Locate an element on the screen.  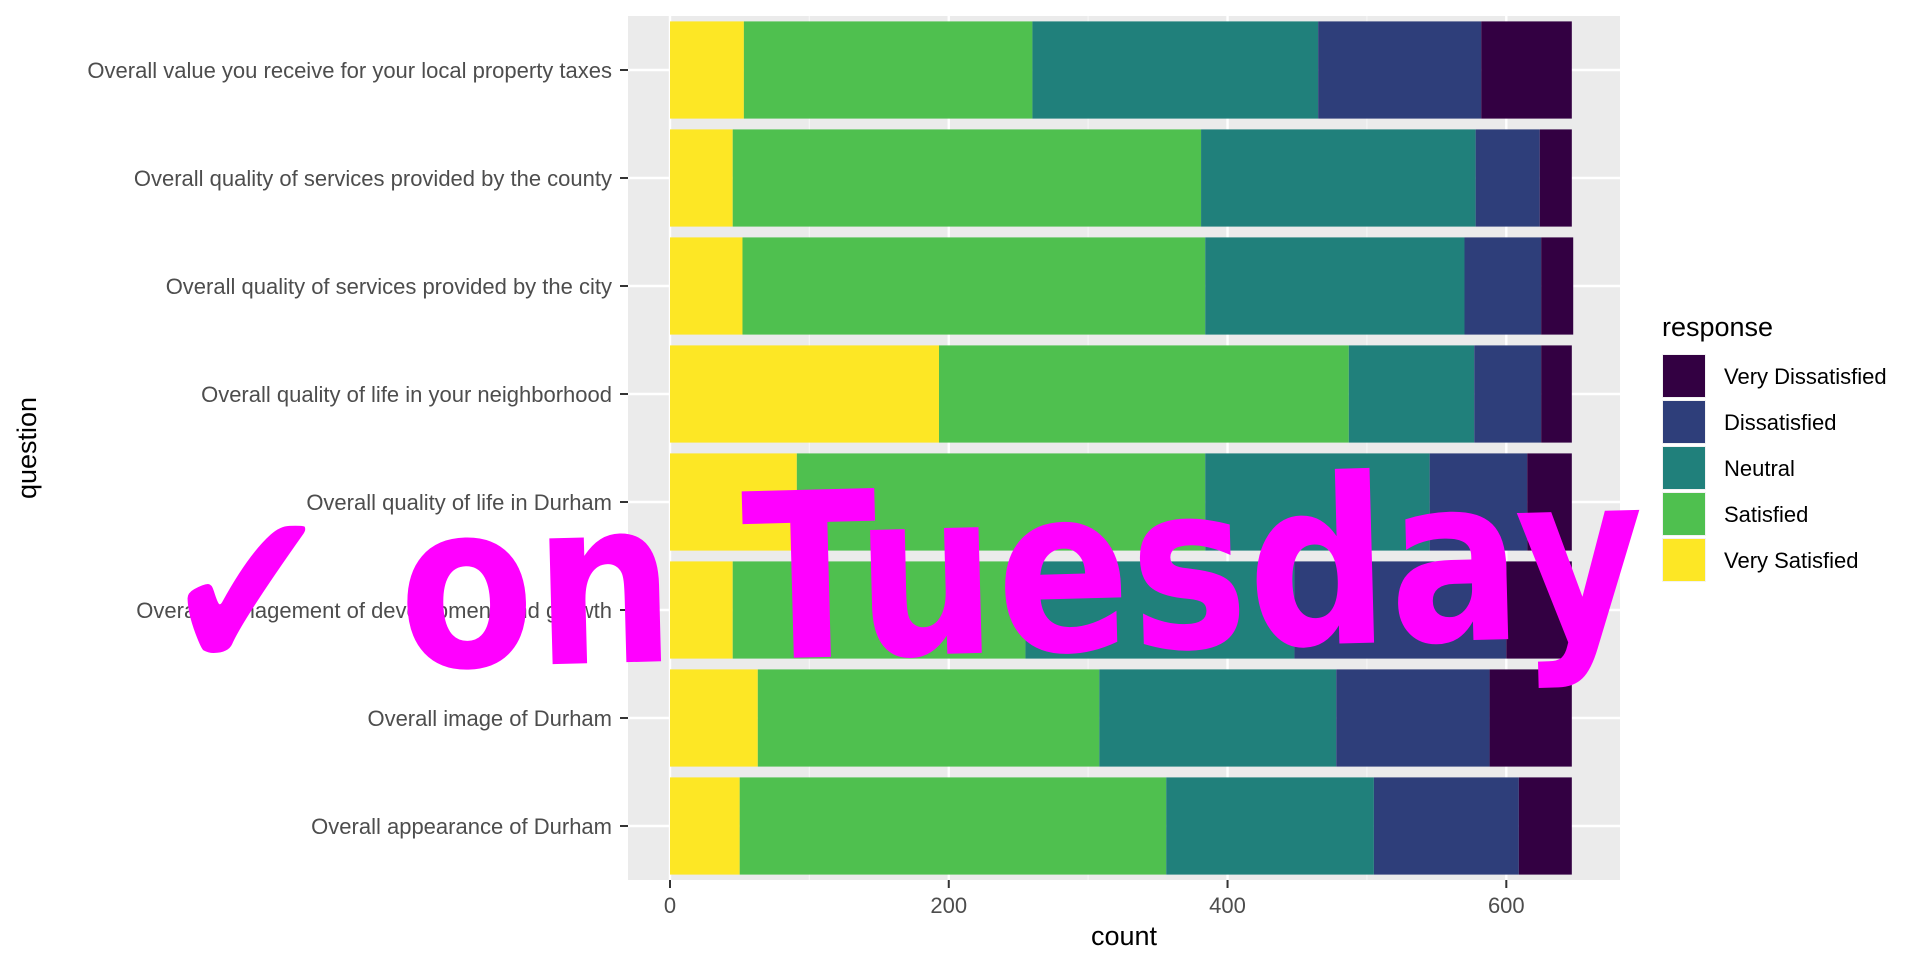
x-tick-label: 0 is located at coordinates (670, 905).